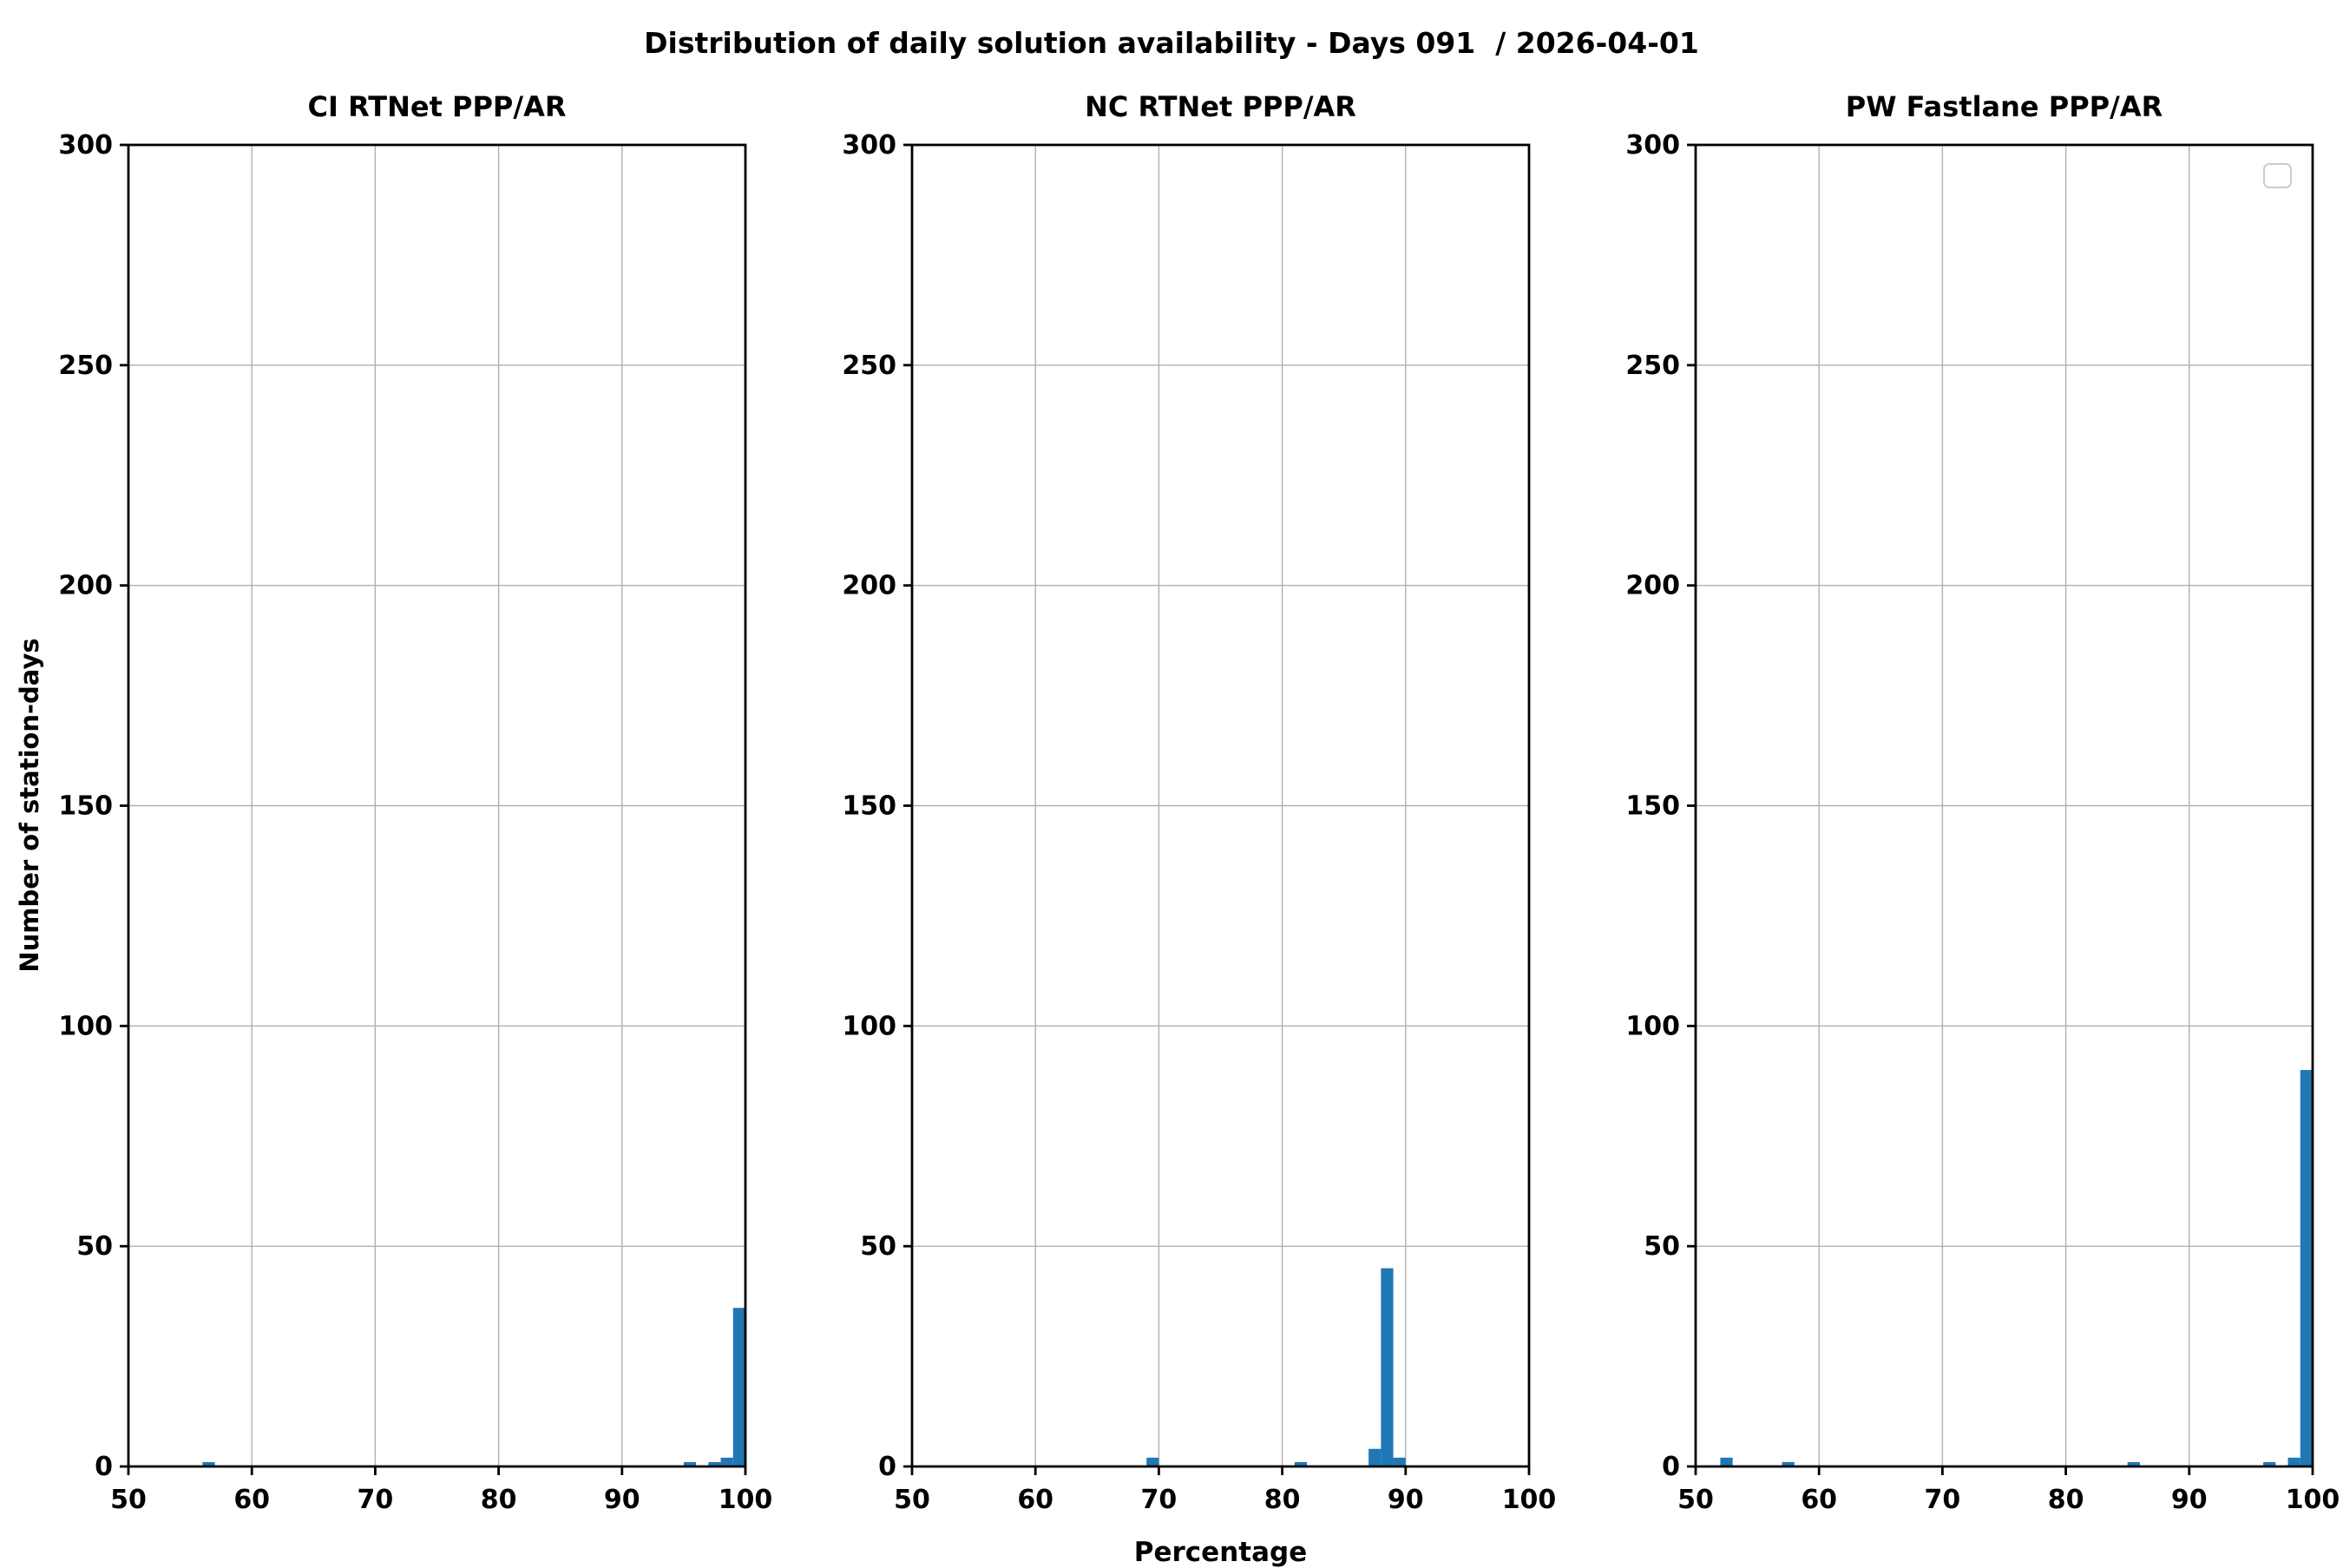 Image resolution: width=2343 pixels, height=1568 pixels. What do you see at coordinates (1220, 106) in the screenshot?
I see `subplot-title-nc-rtnet: NC RTNet PPP/AR` at bounding box center [1220, 106].